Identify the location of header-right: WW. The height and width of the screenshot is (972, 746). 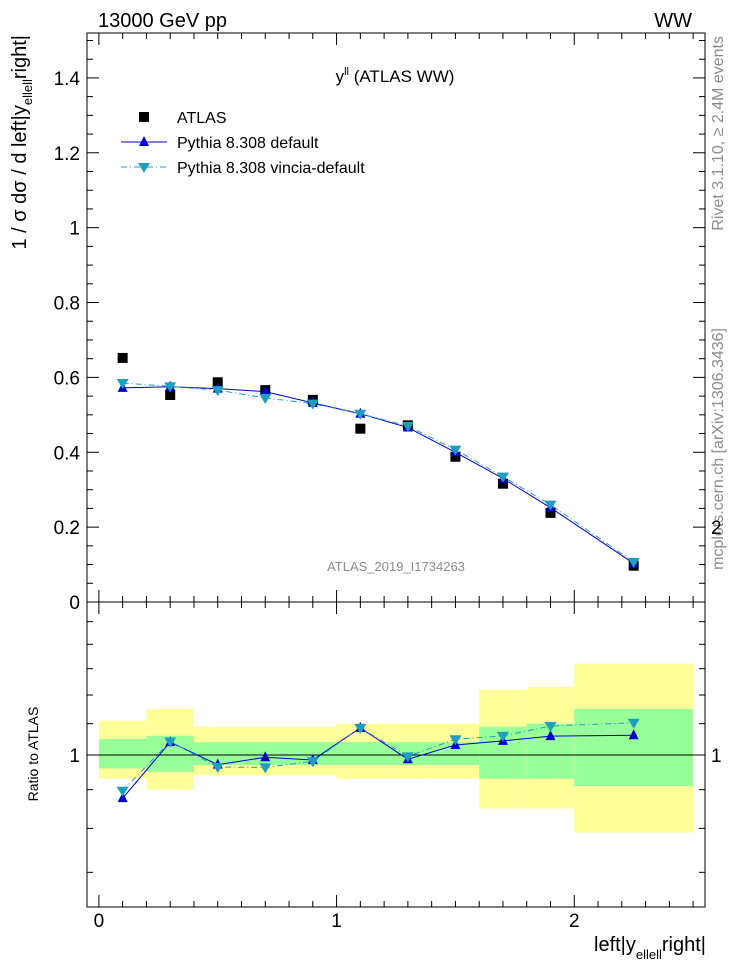
(673, 21).